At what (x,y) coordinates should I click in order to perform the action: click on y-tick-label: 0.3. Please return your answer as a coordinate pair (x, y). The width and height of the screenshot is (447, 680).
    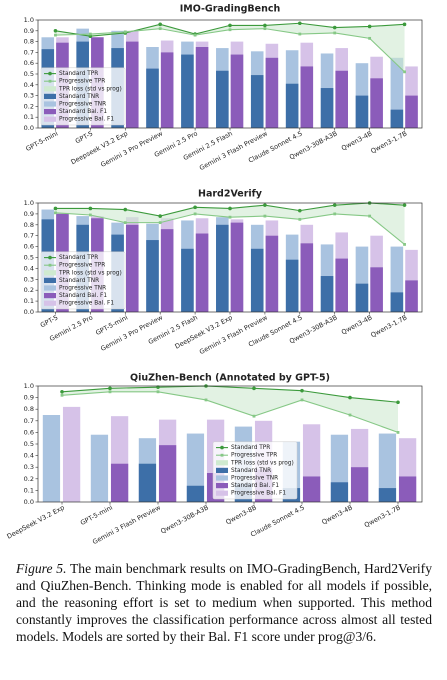
    Looking at the image, I should click on (29, 96).